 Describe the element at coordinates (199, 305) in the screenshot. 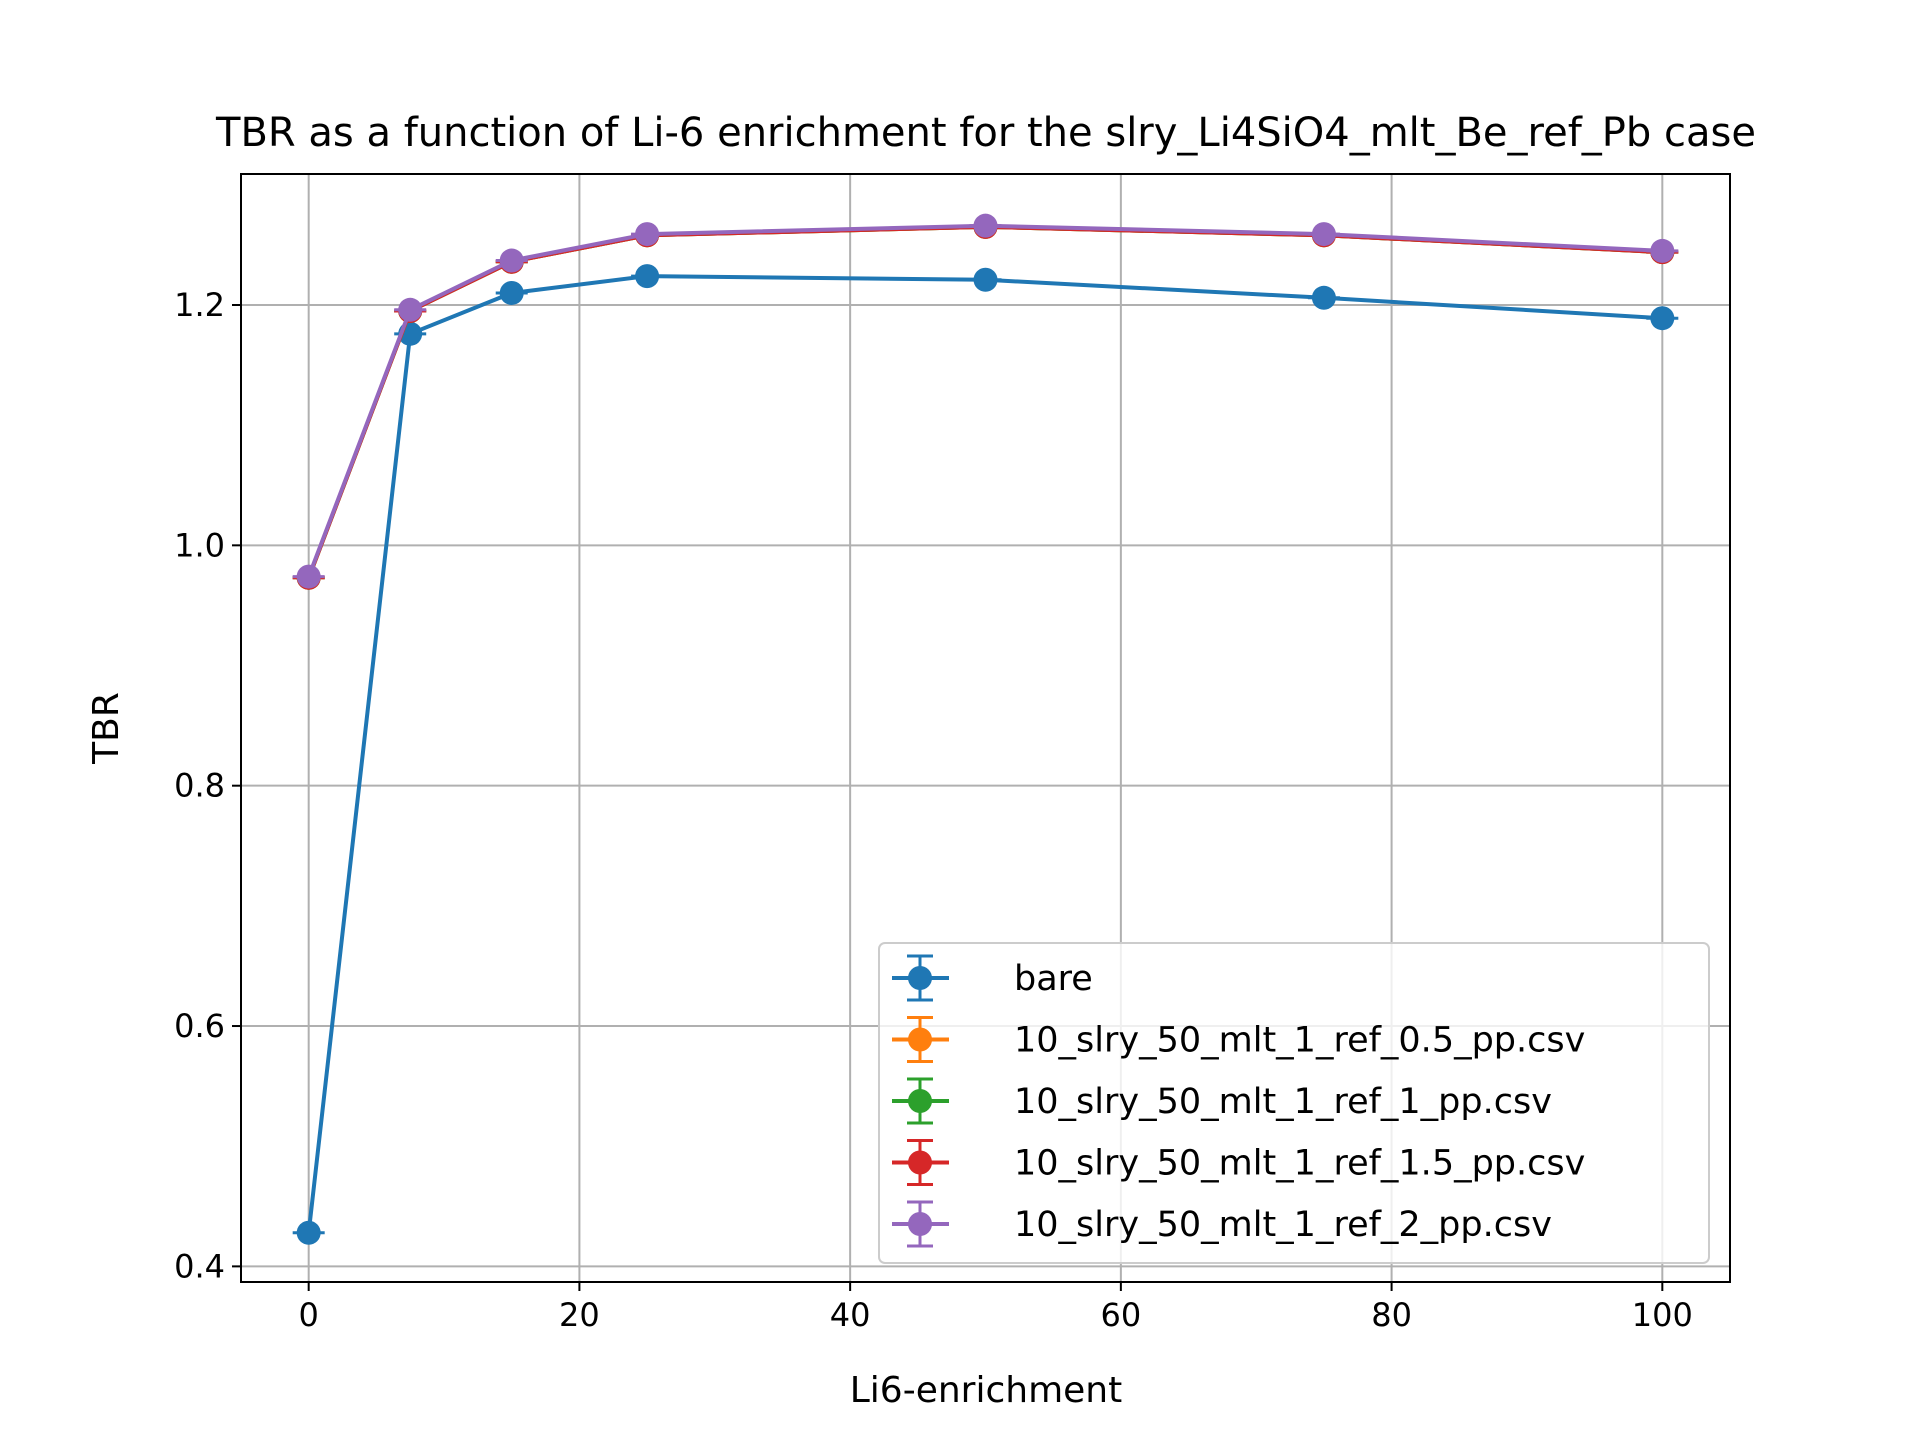

I see `y-tick-label: 1.2` at that location.